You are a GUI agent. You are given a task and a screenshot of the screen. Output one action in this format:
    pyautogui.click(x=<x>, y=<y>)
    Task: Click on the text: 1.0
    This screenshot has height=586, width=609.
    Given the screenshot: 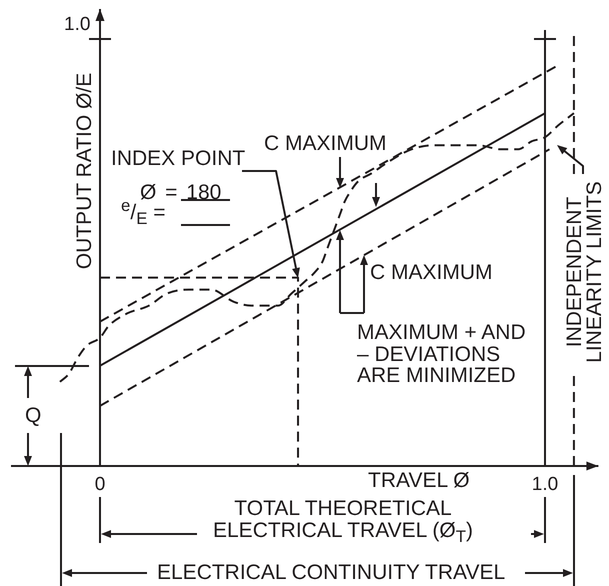 What is the action you would take?
    pyautogui.click(x=77, y=25)
    